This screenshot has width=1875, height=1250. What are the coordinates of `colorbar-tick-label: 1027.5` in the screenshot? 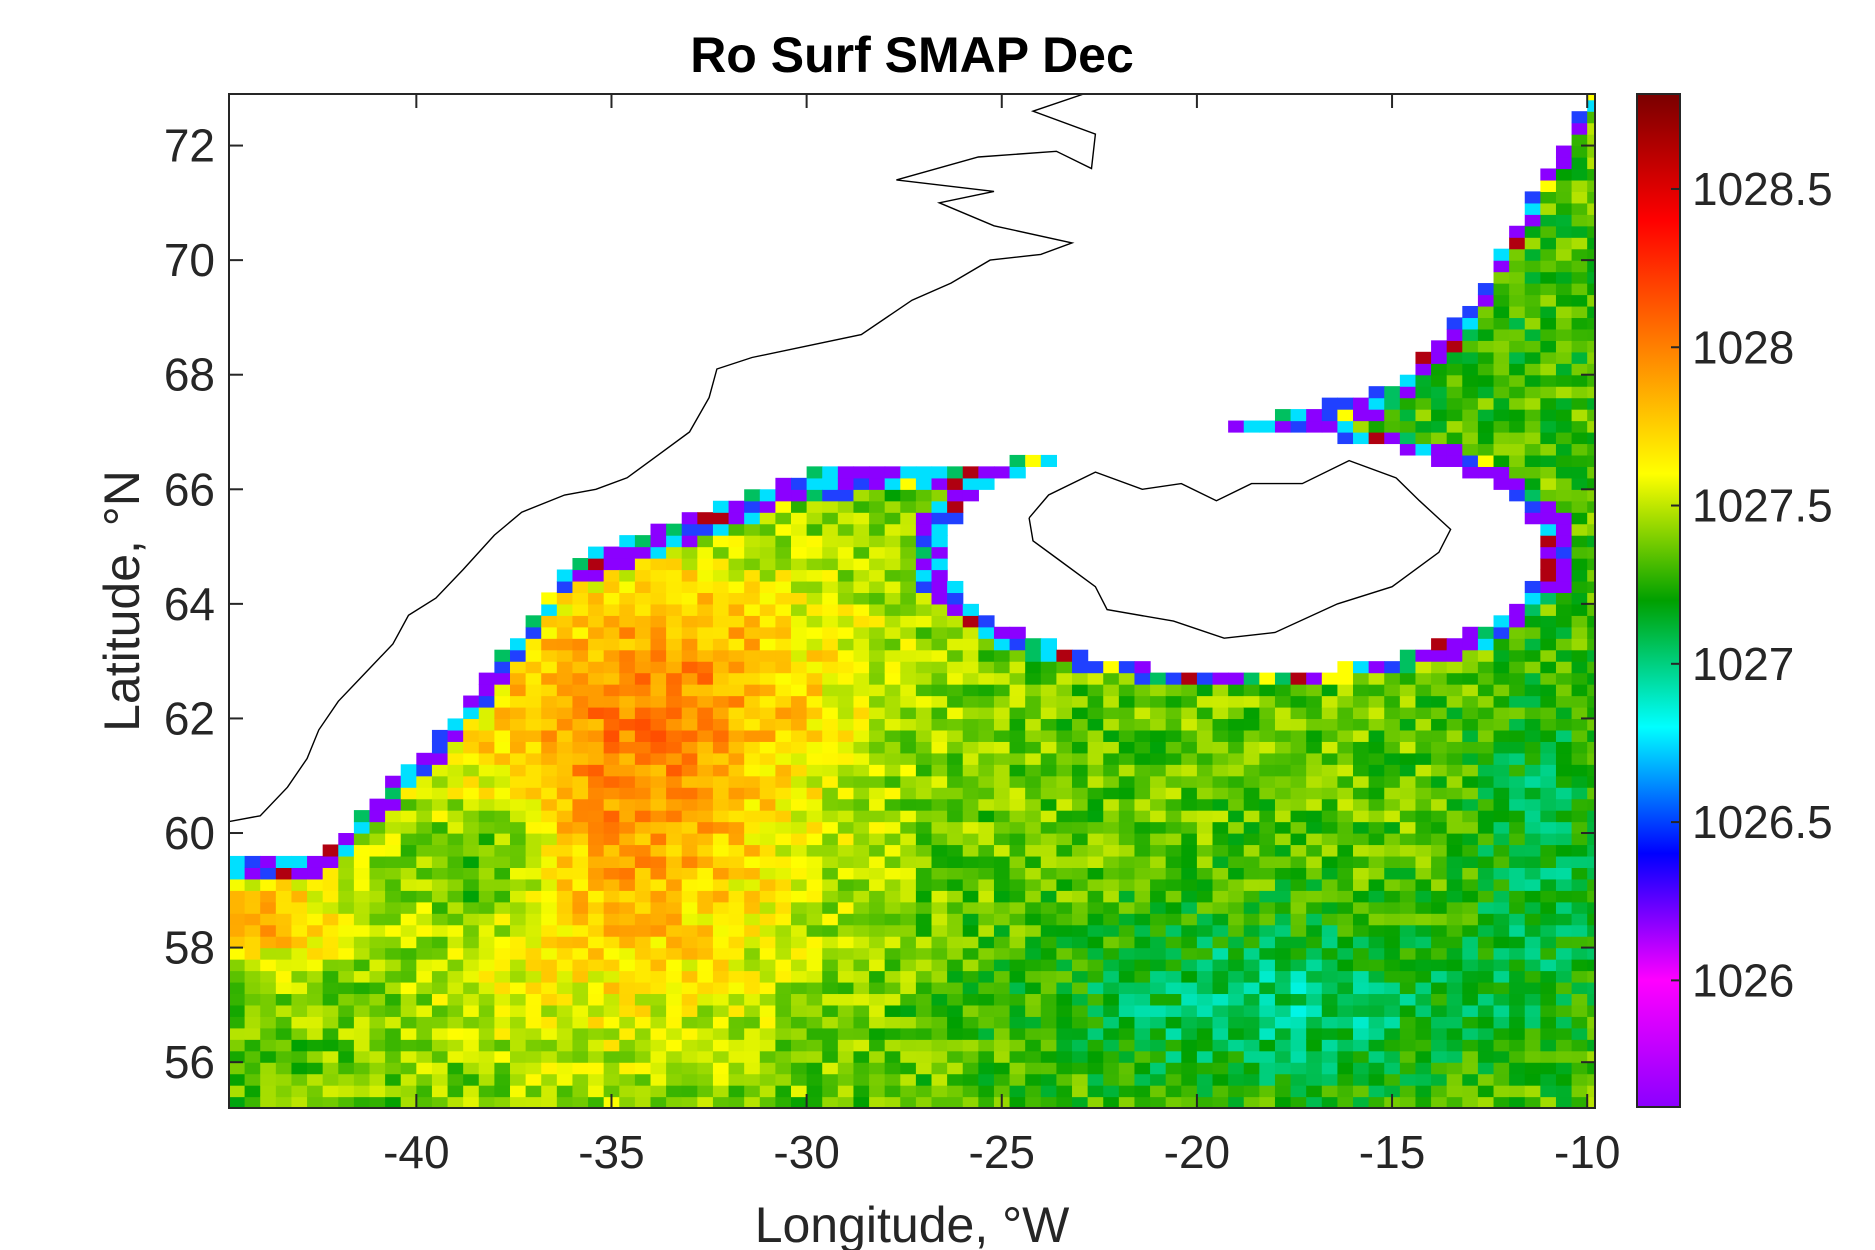 It's located at (1762, 506).